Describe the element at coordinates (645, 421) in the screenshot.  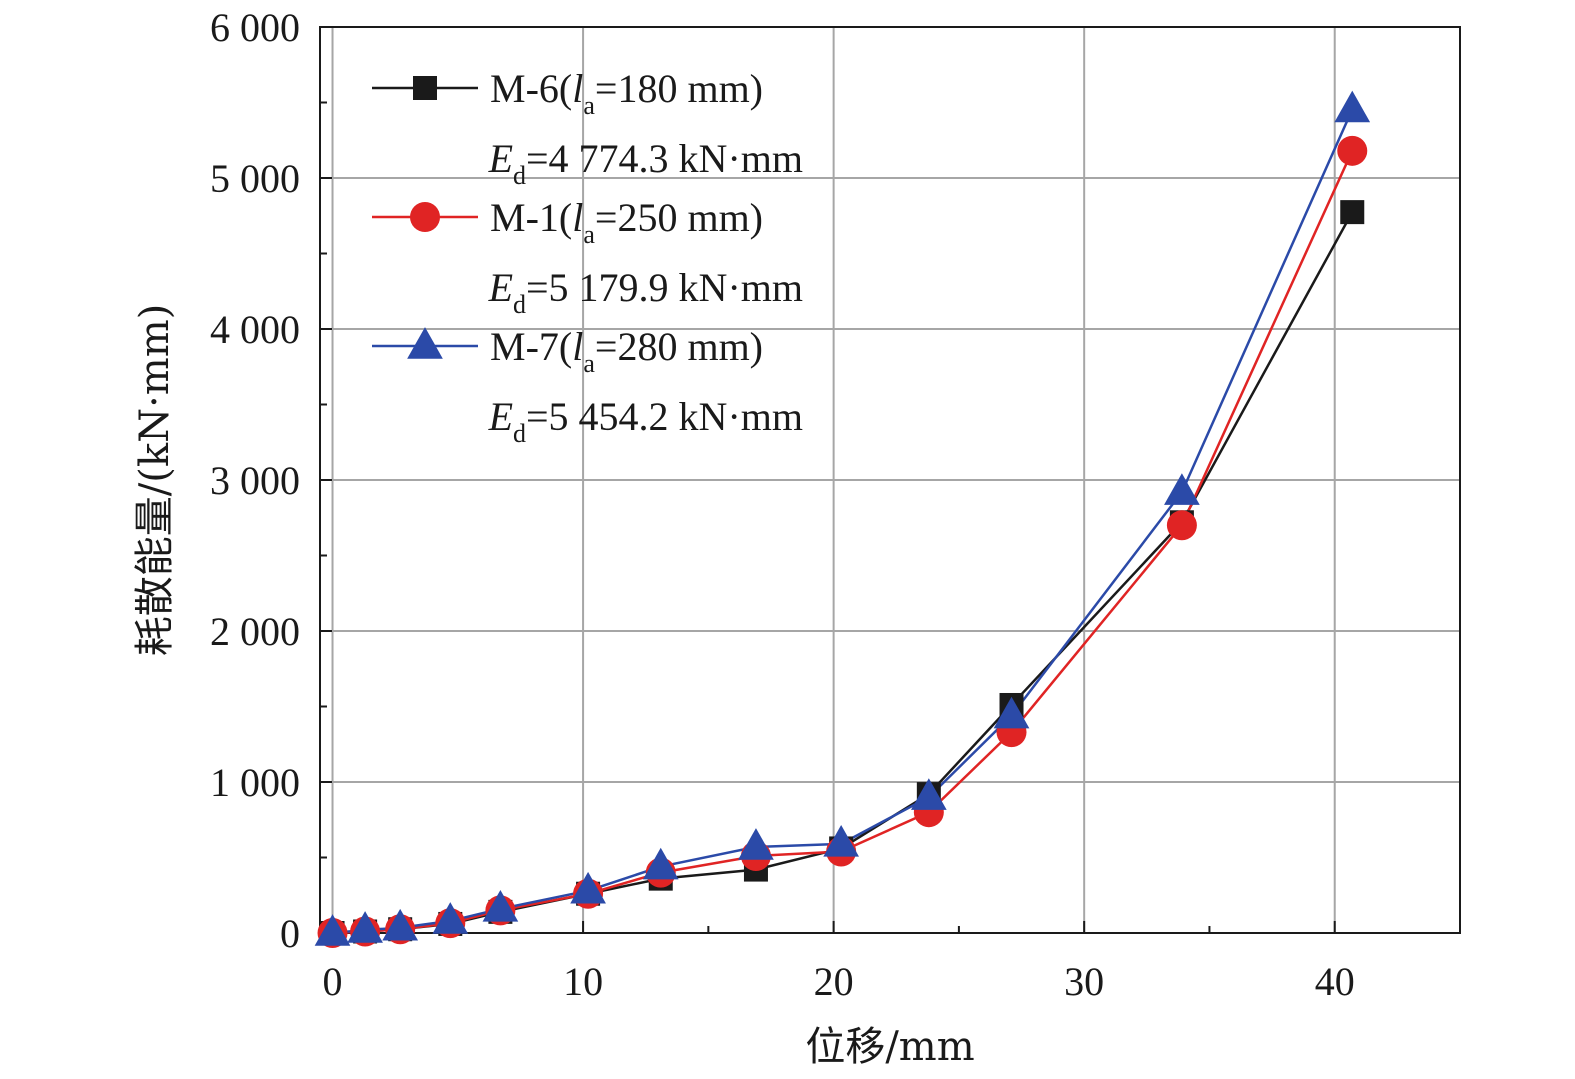
I see `legend-energy-m-7: Ed=5 454.2 kN·mm` at that location.